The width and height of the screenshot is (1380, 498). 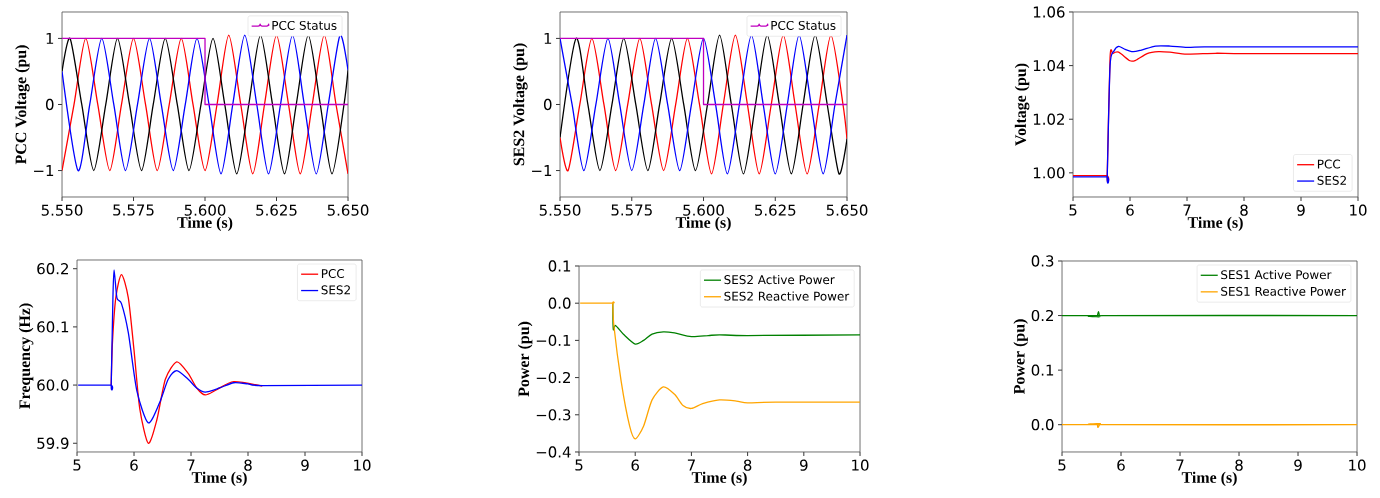 What do you see at coordinates (553, 377) in the screenshot?
I see `y-tick-label: −0.2` at bounding box center [553, 377].